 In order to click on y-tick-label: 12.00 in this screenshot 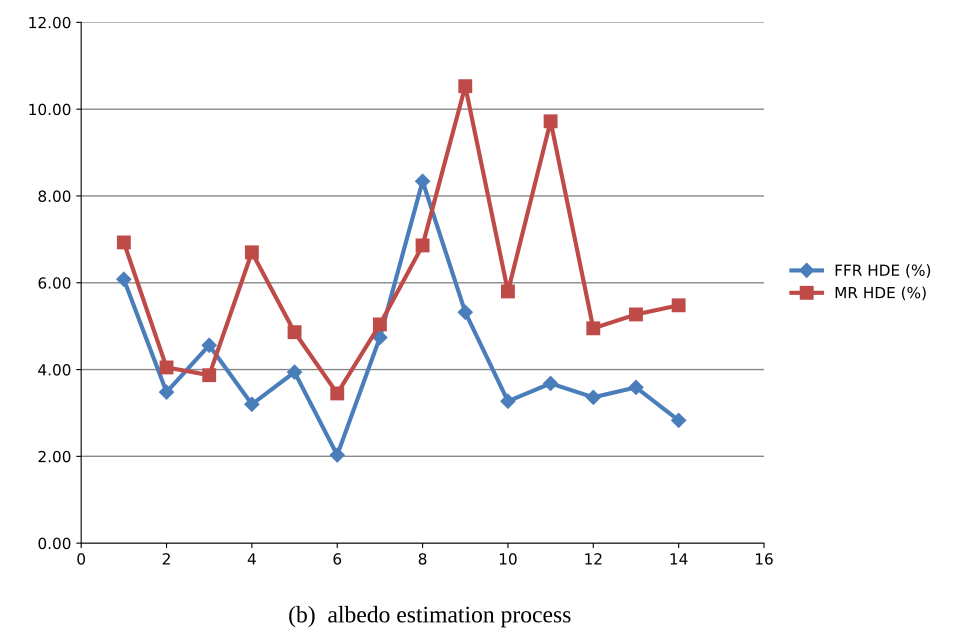, I will do `click(49, 22)`.